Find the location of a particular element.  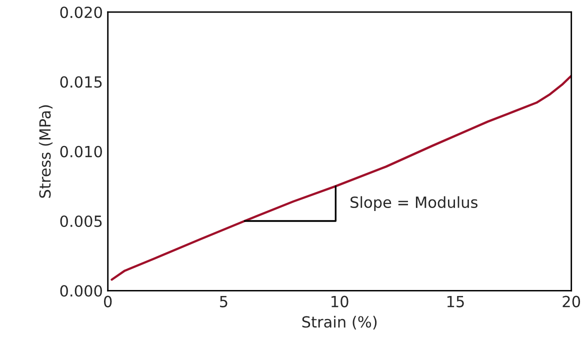

y-tick-label: 0.010 is located at coordinates (81, 152).